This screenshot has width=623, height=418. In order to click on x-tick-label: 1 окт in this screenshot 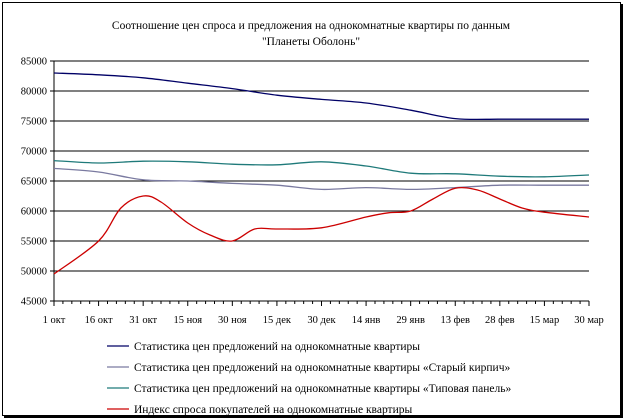, I will do `click(54, 320)`.